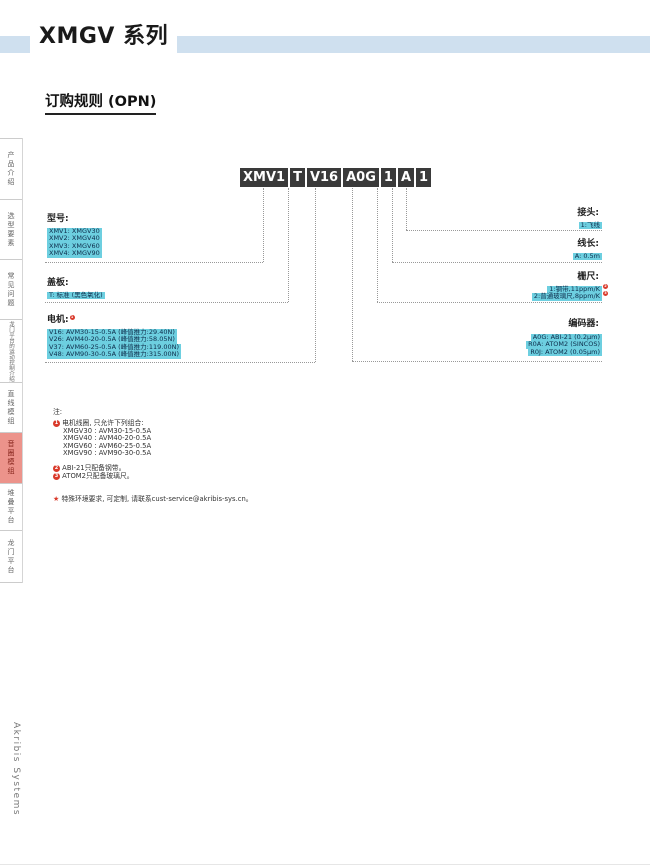 The image size is (650, 865). Describe the element at coordinates (56, 424) in the screenshot. I see `note-marker-1: 1` at that location.